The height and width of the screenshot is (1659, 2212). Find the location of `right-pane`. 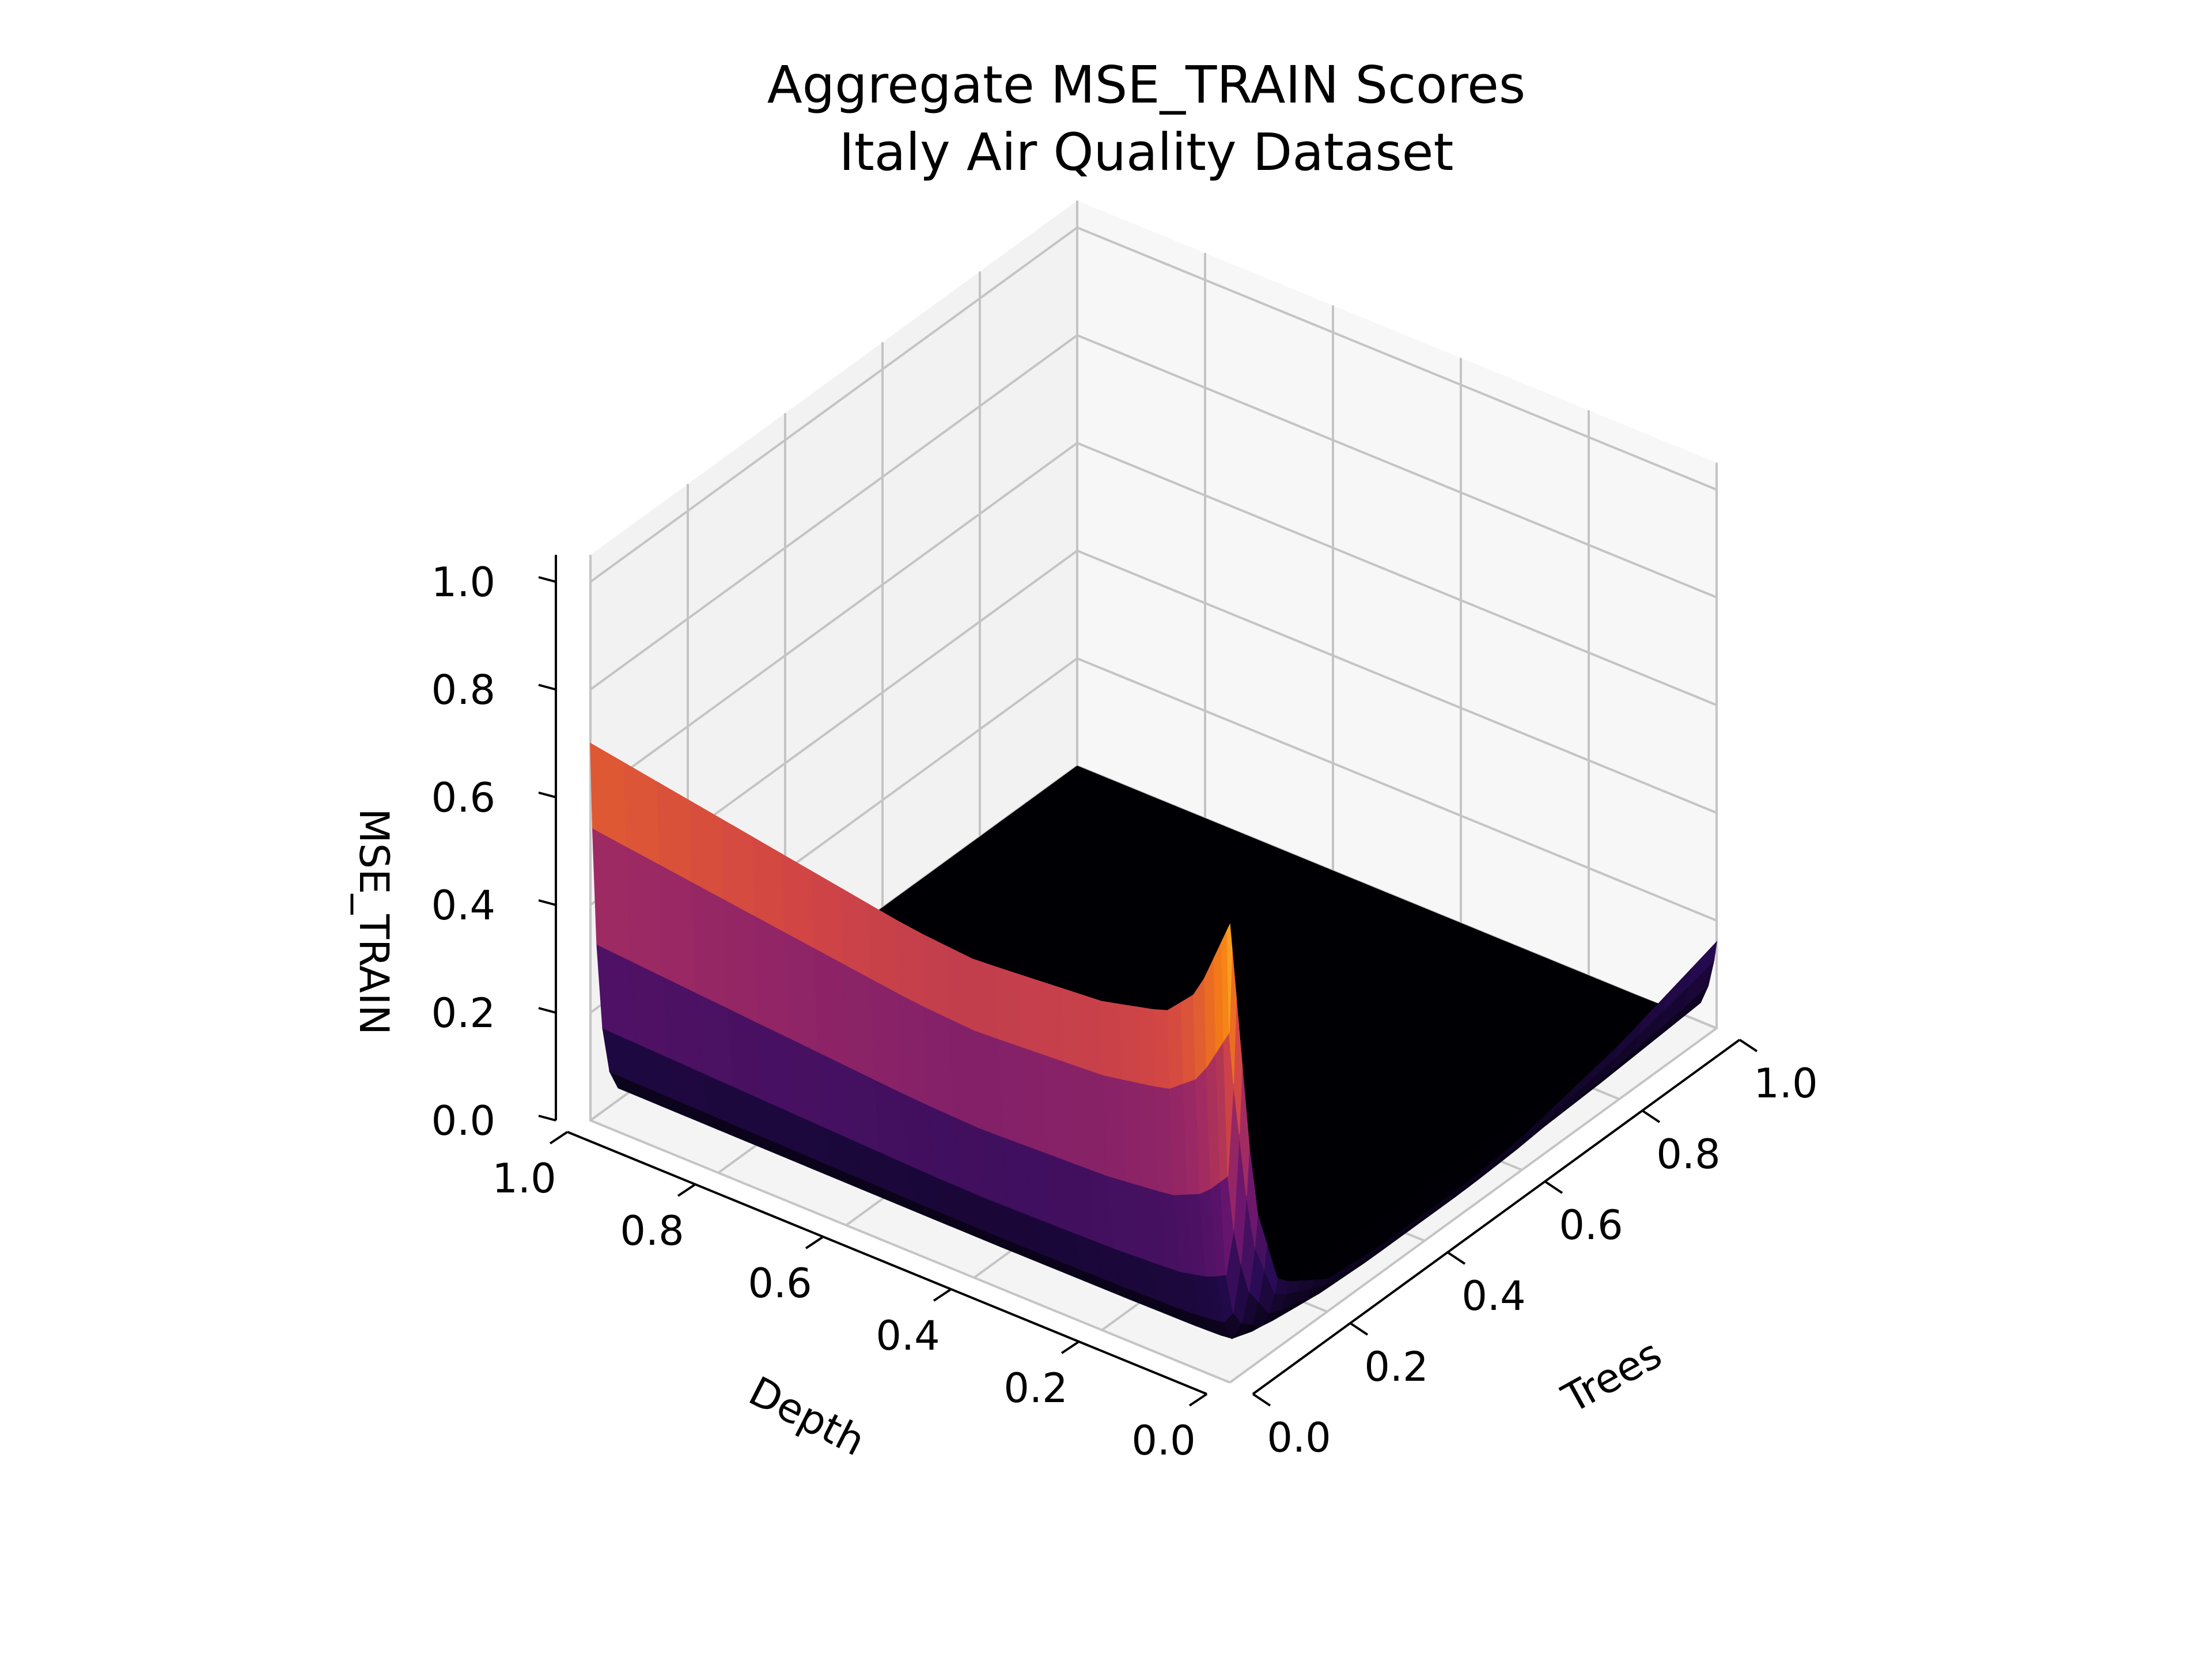

right-pane is located at coordinates (1397, 614).